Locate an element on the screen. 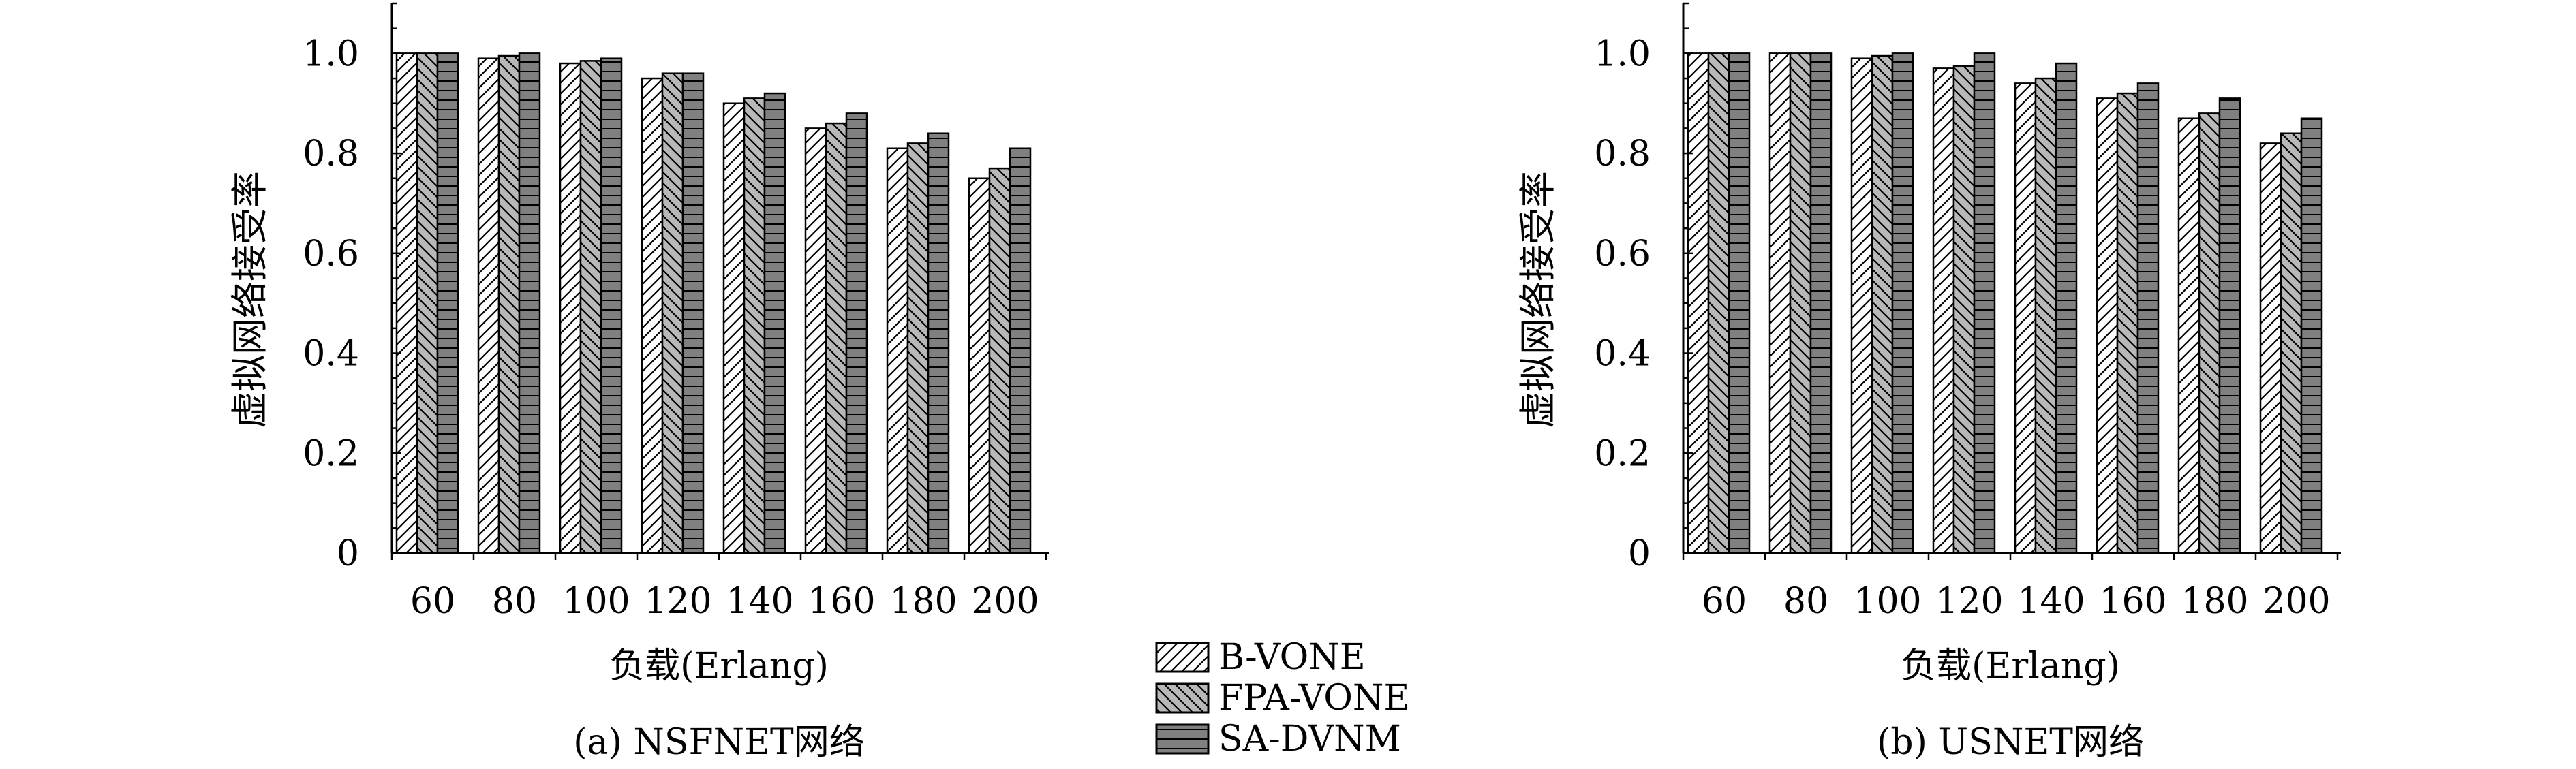 Image resolution: width=2576 pixels, height=769 pixels. panel-caption: (b) USNET网络 is located at coordinates (2010, 742).